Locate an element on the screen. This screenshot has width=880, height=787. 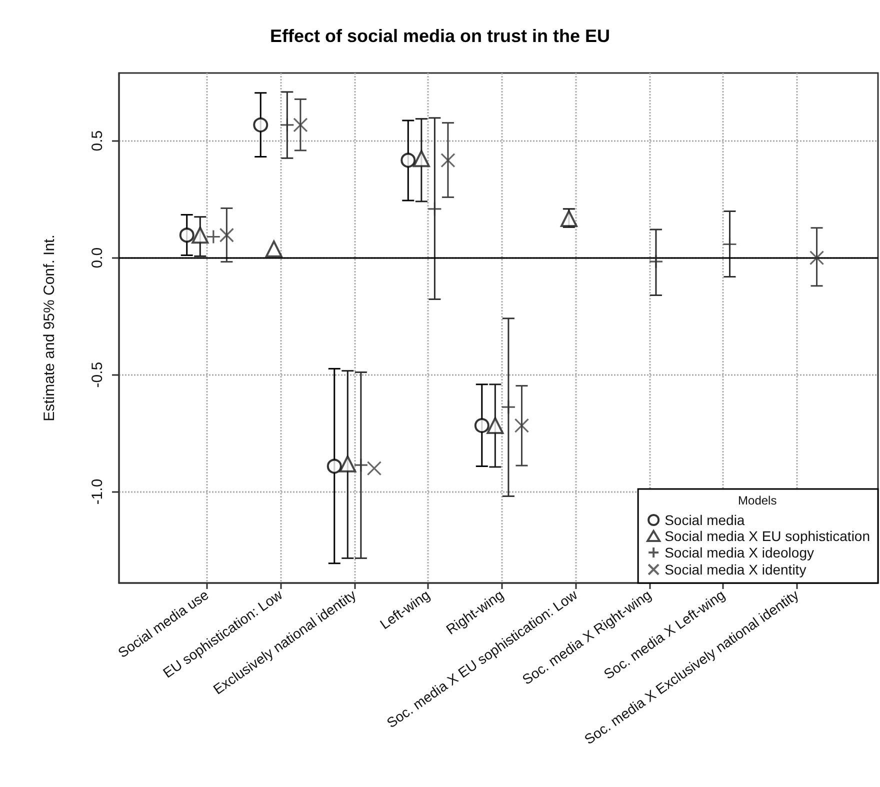
legend-label: Social media is located at coordinates (704, 520).